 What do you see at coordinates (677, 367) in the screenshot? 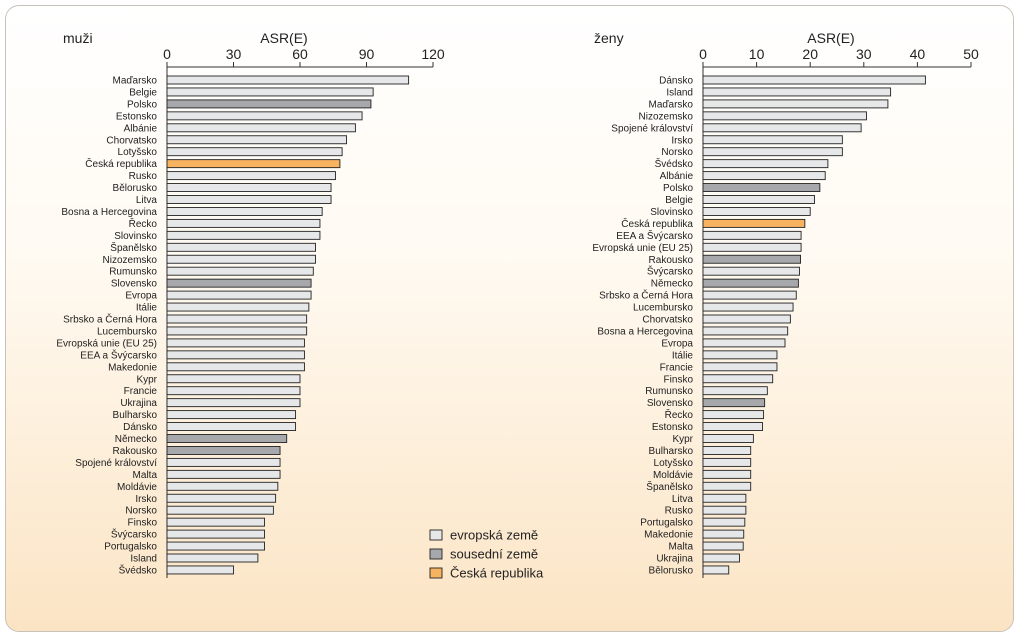
I see `women-category-label: Francie` at bounding box center [677, 367].